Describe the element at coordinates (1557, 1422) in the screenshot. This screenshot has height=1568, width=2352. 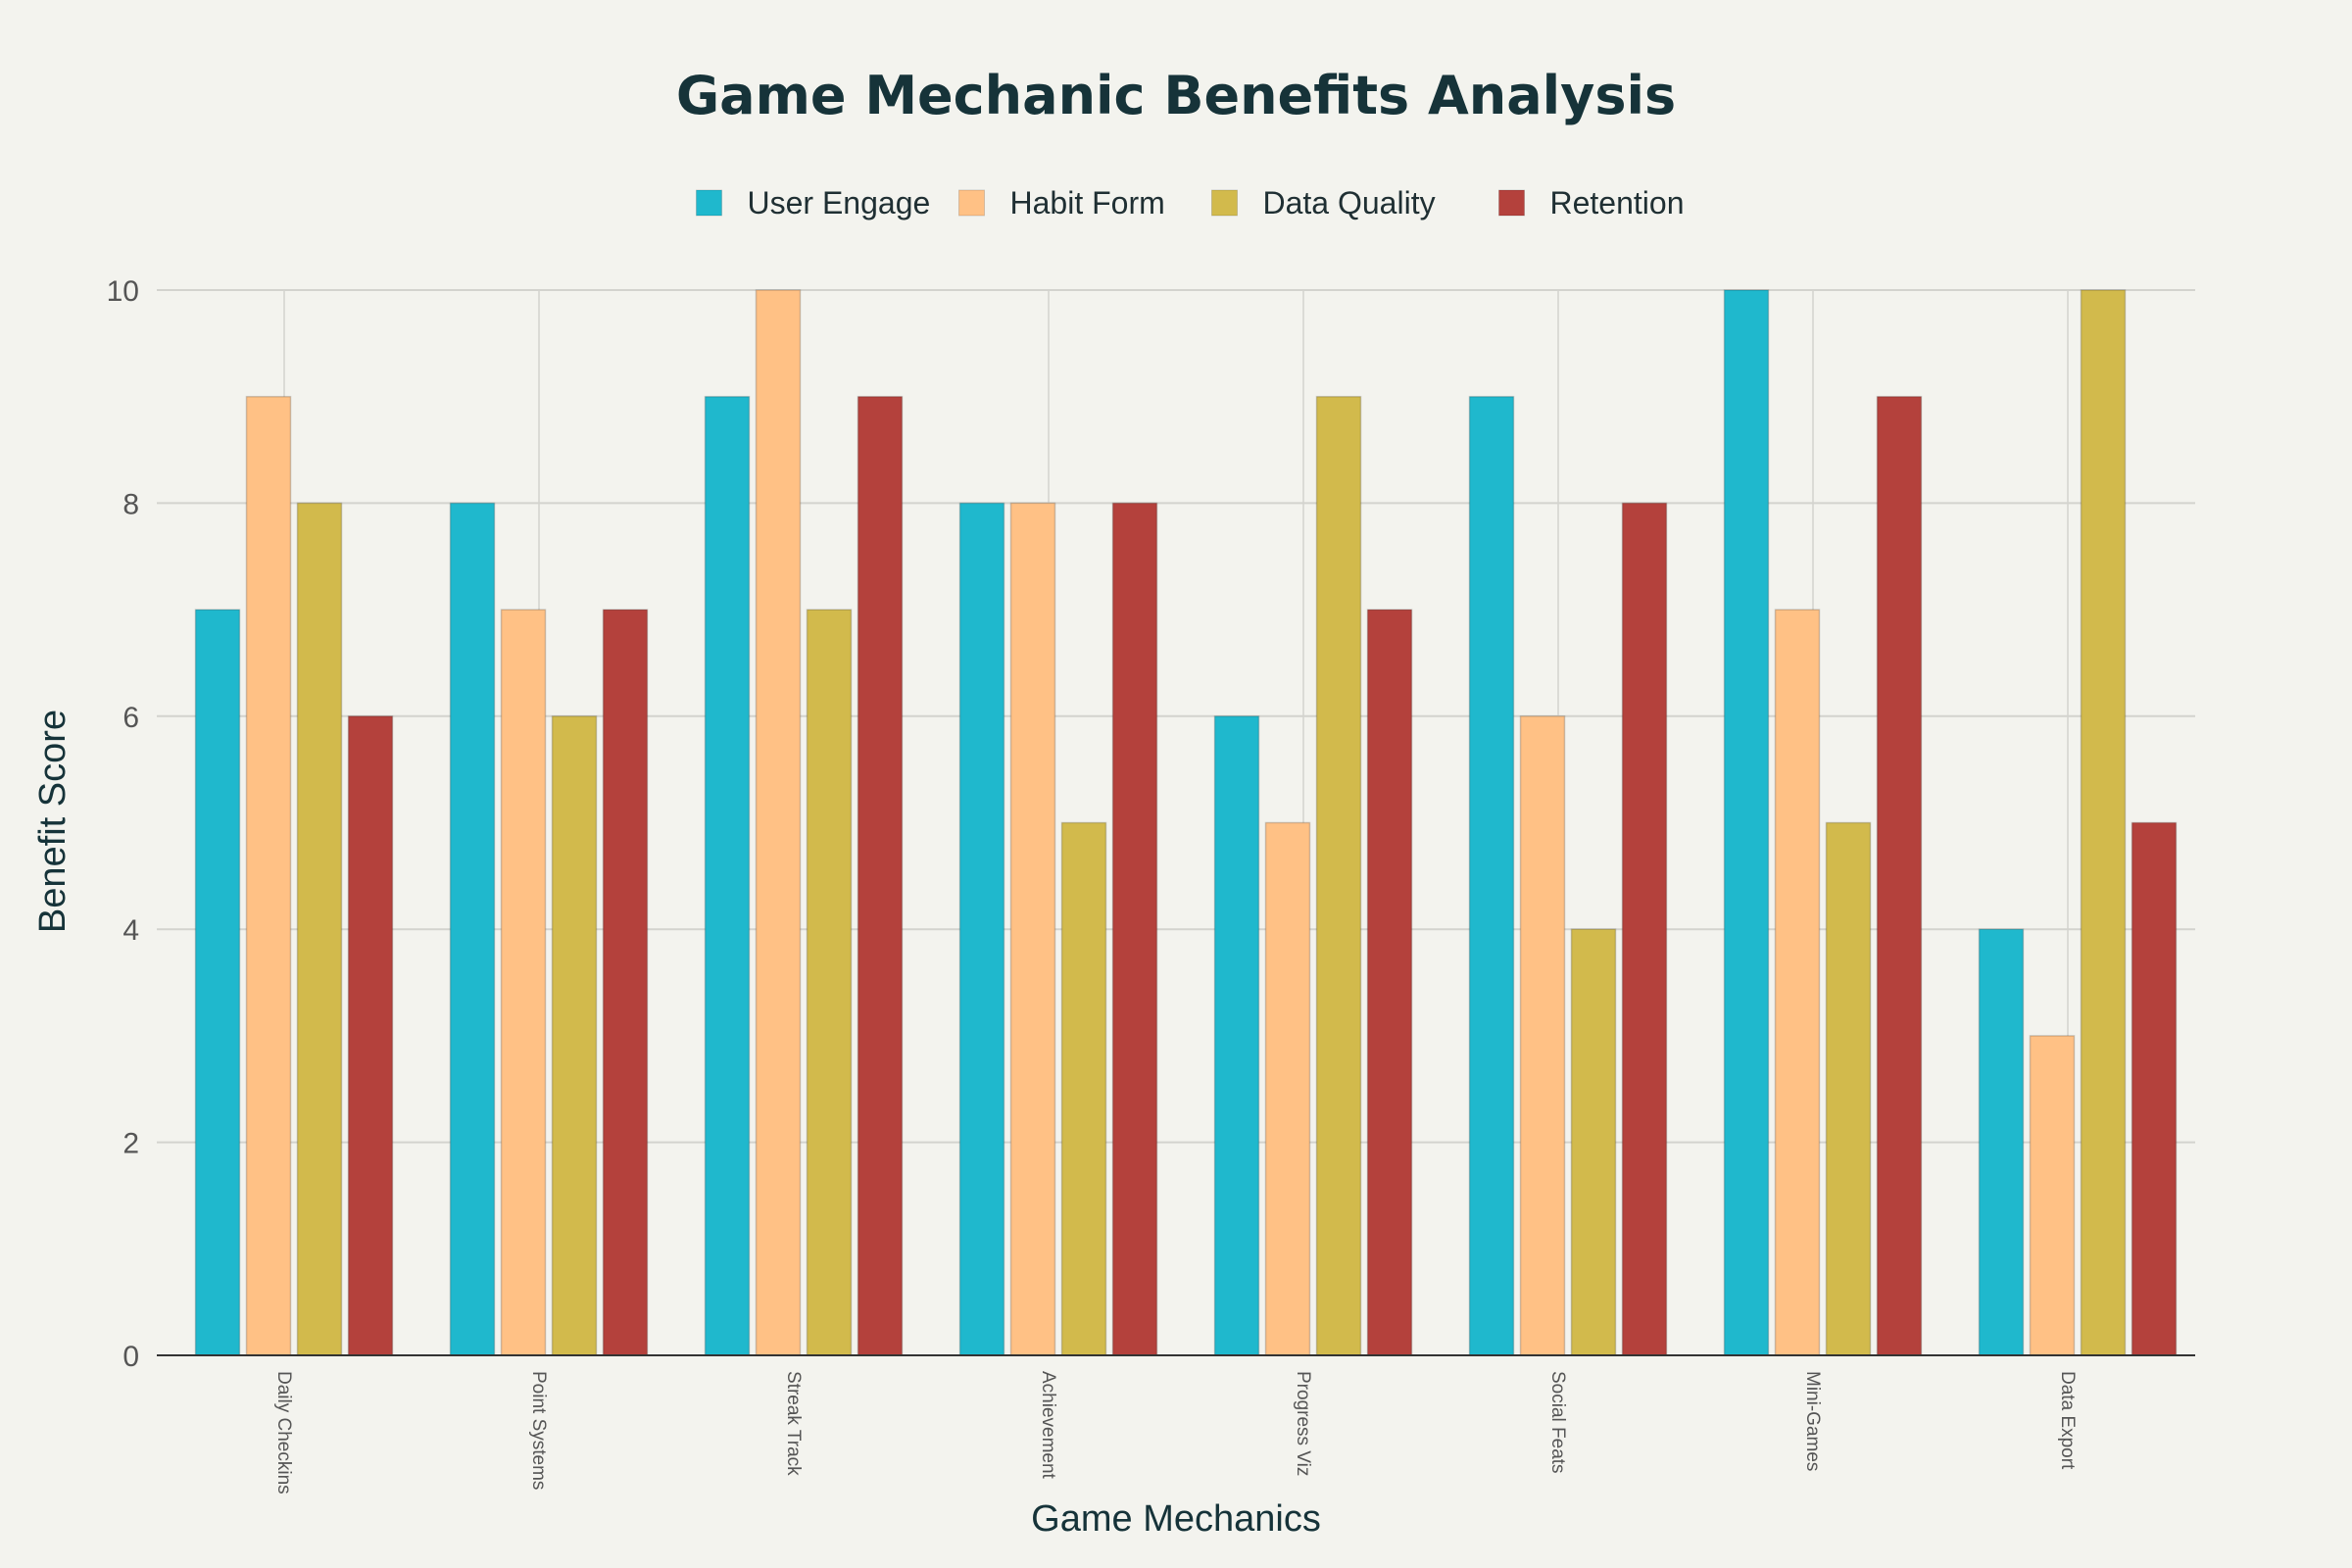
I see `x-tick-label: Social Feats` at that location.